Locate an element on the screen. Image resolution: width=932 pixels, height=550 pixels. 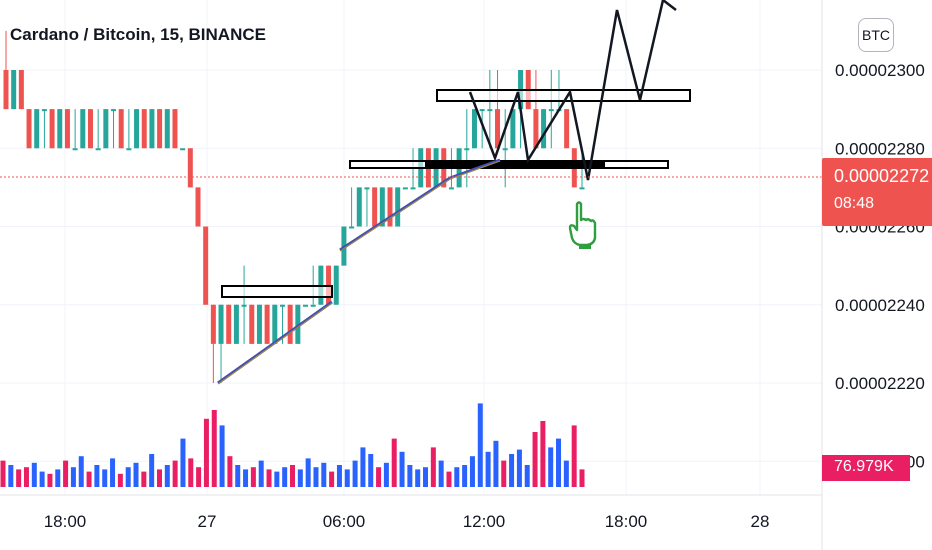
chart-title: Cardano / Bitcoin, 15, BINANCE is located at coordinates (138, 34).